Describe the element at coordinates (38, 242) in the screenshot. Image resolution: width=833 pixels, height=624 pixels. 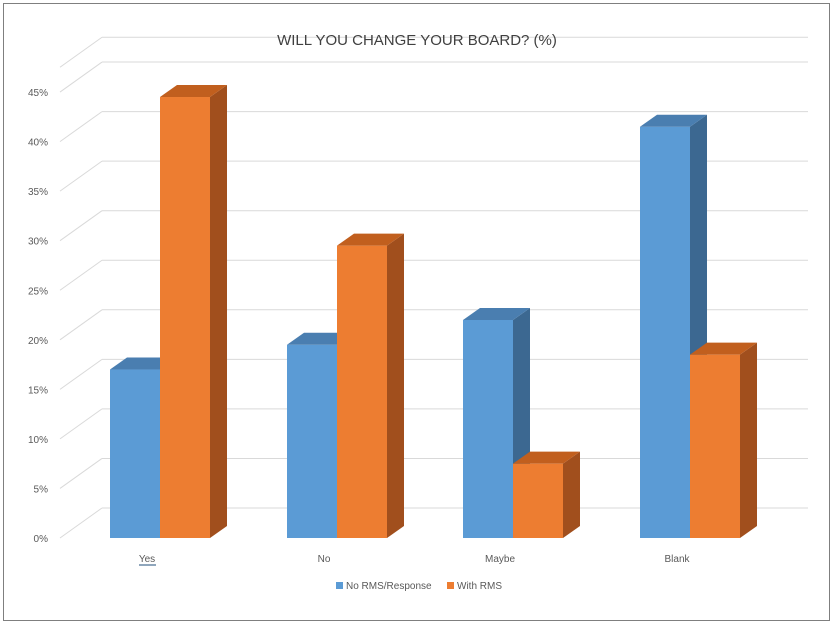
I see `y-tick-label: 30%` at that location.